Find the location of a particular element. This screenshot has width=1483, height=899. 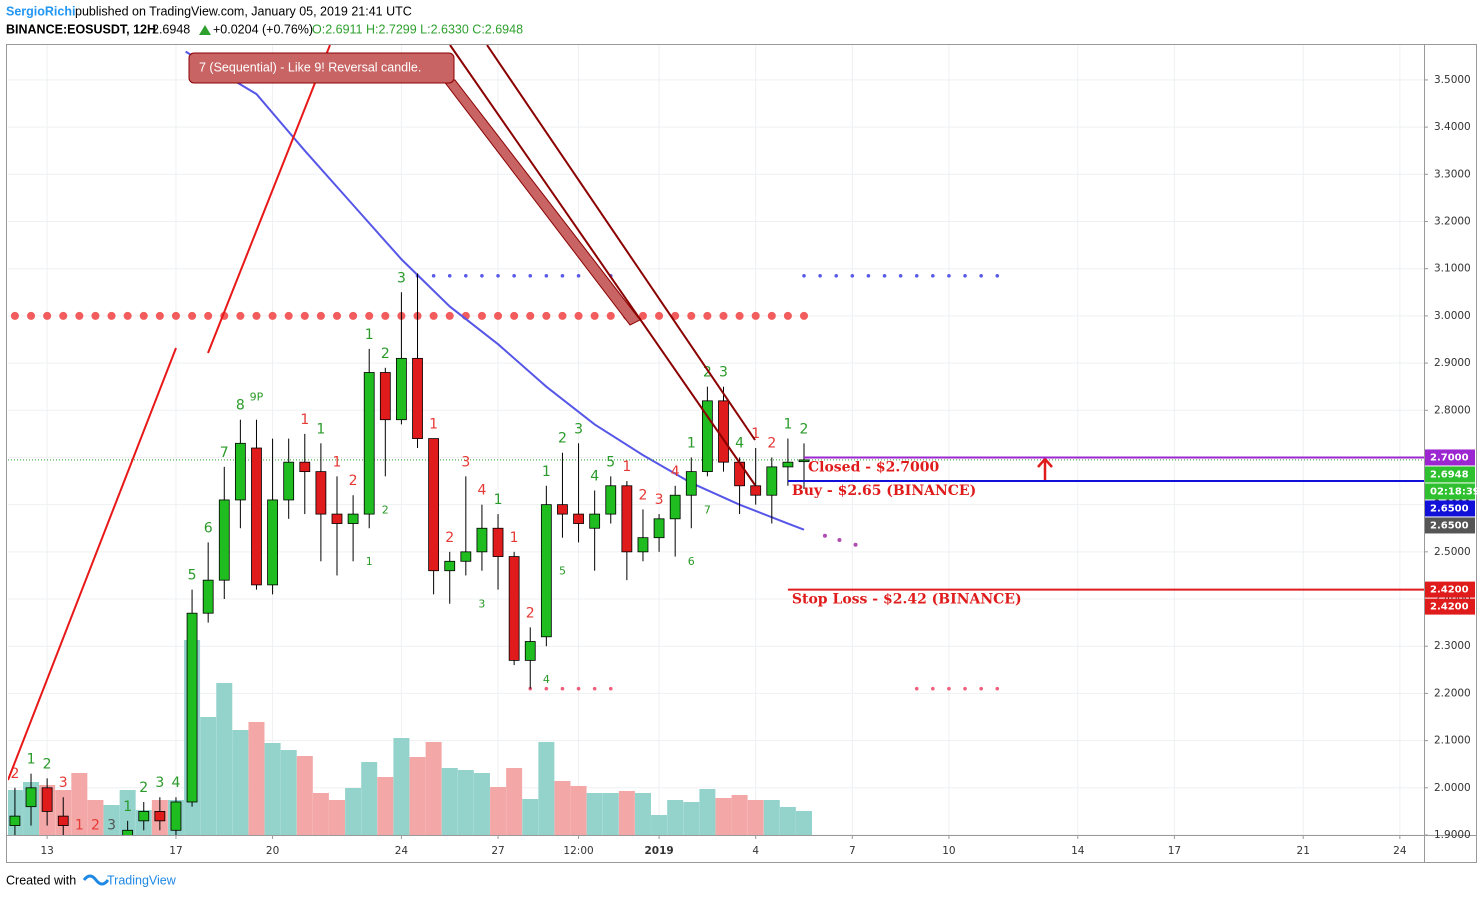

x-tick-label: 7 is located at coordinates (852, 851).